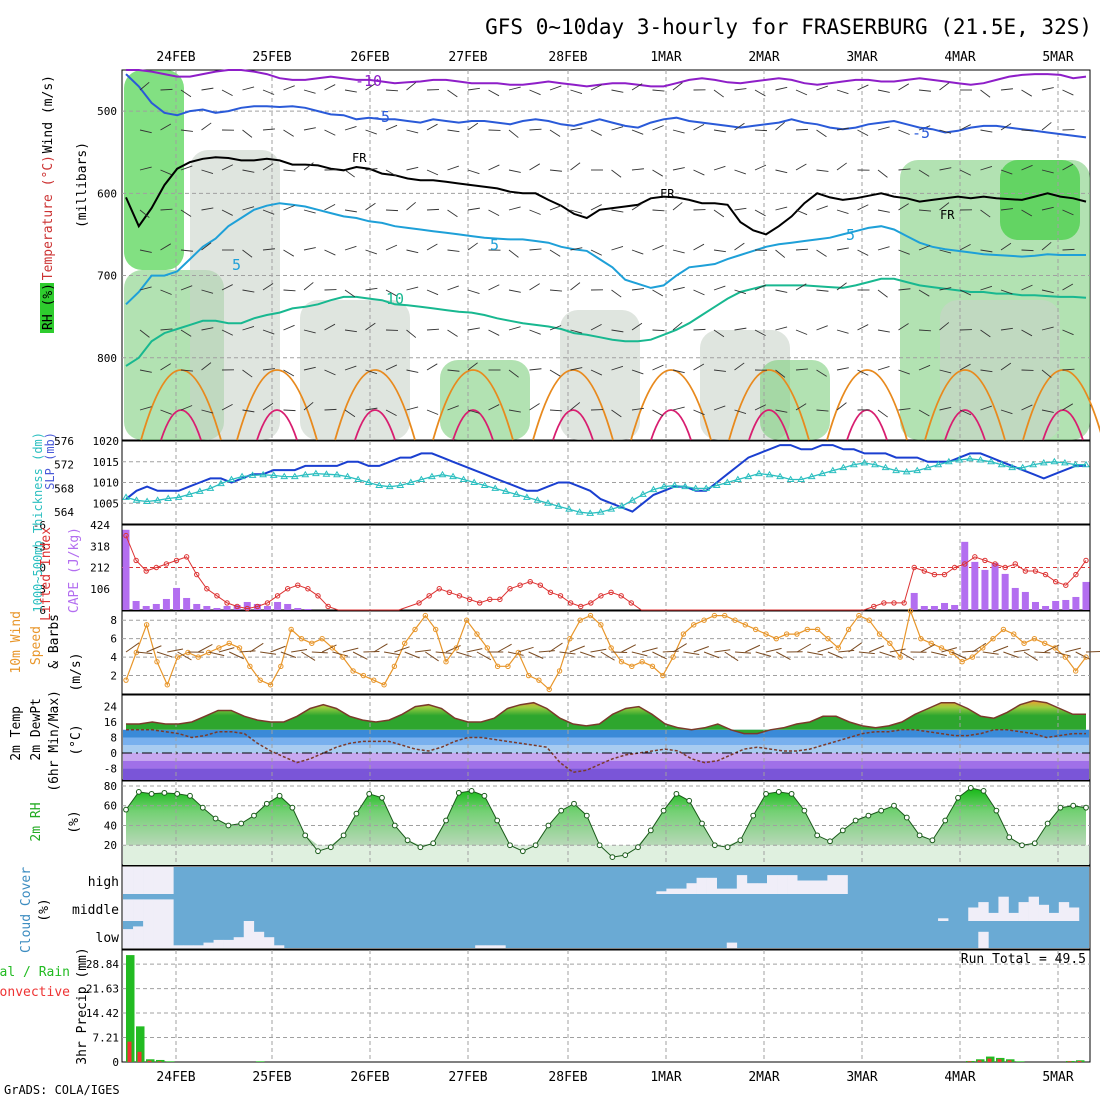 The image size is (1100, 1100). Describe the element at coordinates (106, 483) in the screenshot. I see `slp-tick: 1010` at that location.